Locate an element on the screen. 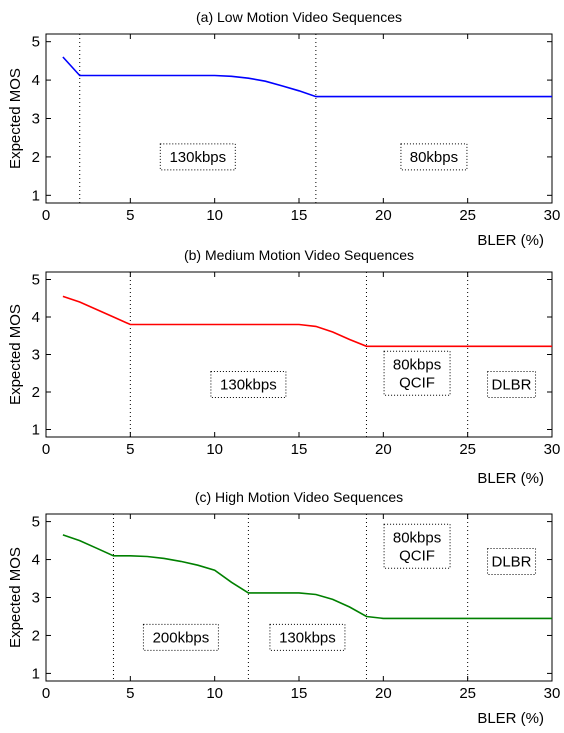 This screenshot has width=564, height=733. region-annotation-label: 200kbps is located at coordinates (181, 637).